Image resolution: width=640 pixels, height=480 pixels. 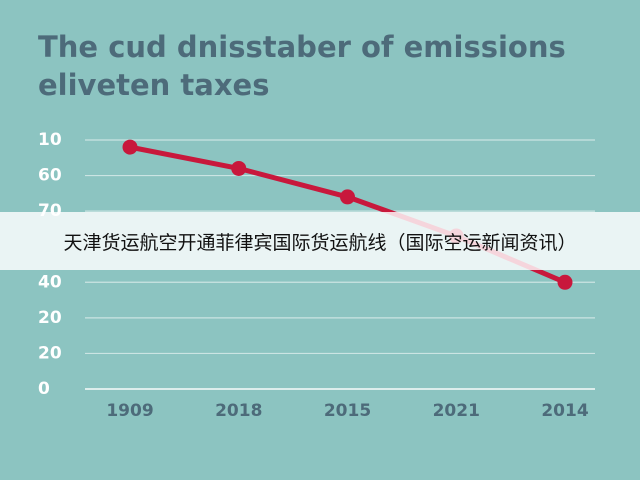 What do you see at coordinates (456, 411) in the screenshot?
I see `x-tick-label: 2021` at bounding box center [456, 411].